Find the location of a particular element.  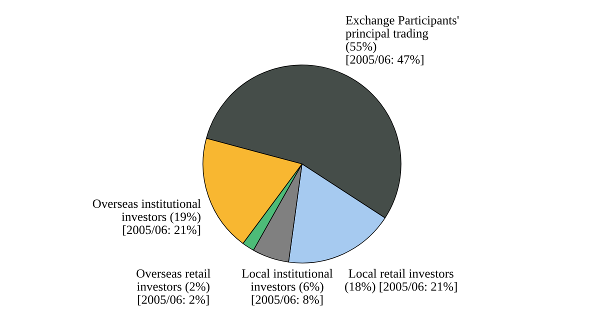

slice-label: Overseas institutional investors (19%) [2005/06: 21%] is located at coordinates (146, 217).